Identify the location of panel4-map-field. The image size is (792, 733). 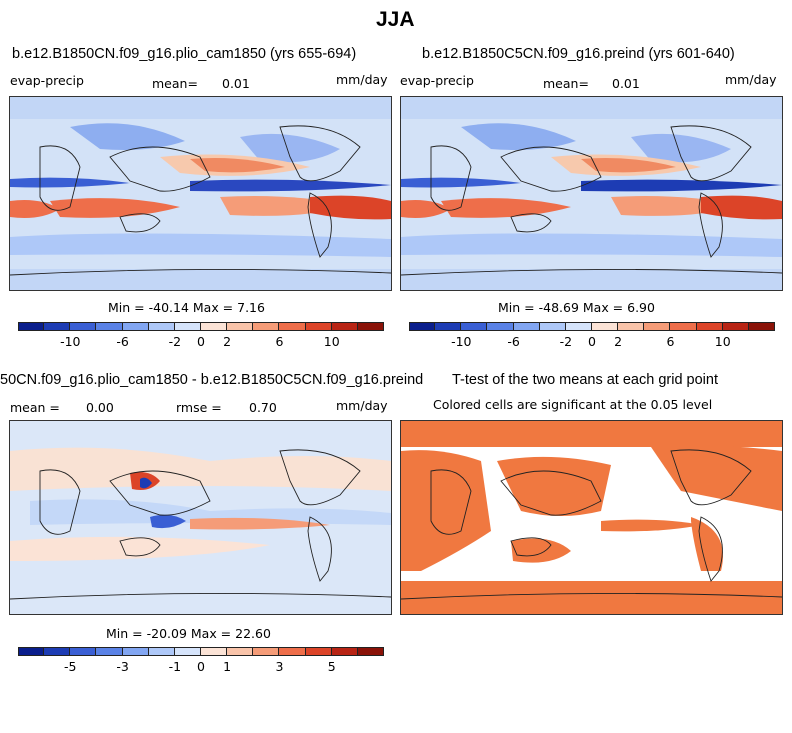
(591, 517).